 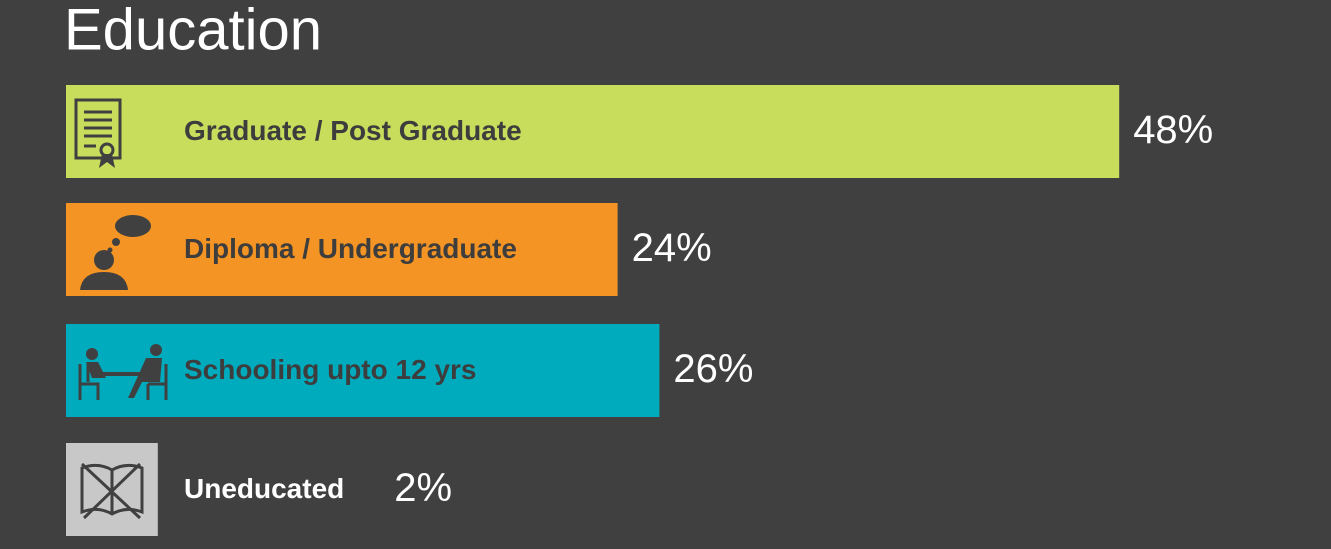 I want to click on category-label: Uneducated, so click(x=264, y=488).